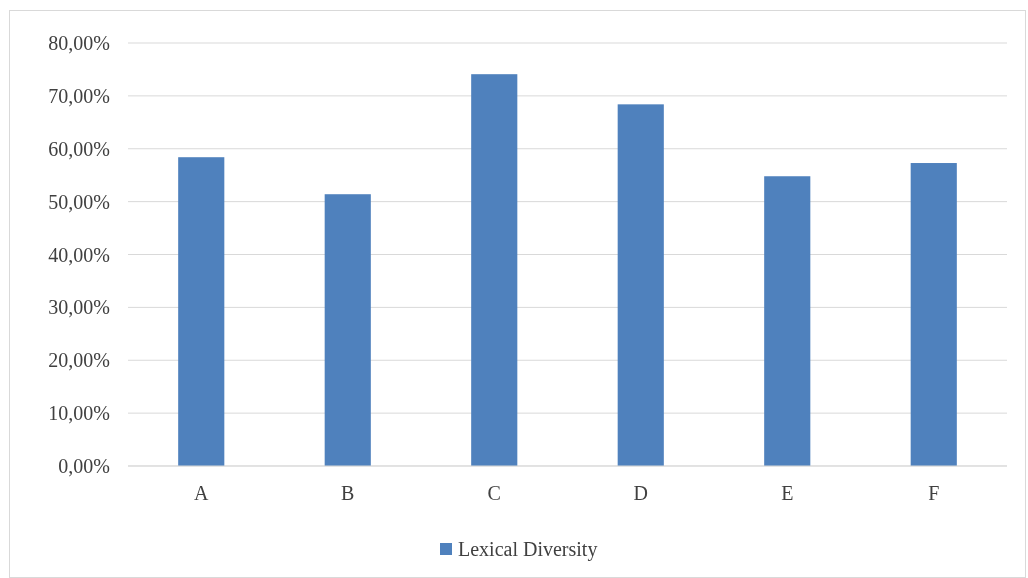  What do you see at coordinates (348, 493) in the screenshot?
I see `x-tick-label: B` at bounding box center [348, 493].